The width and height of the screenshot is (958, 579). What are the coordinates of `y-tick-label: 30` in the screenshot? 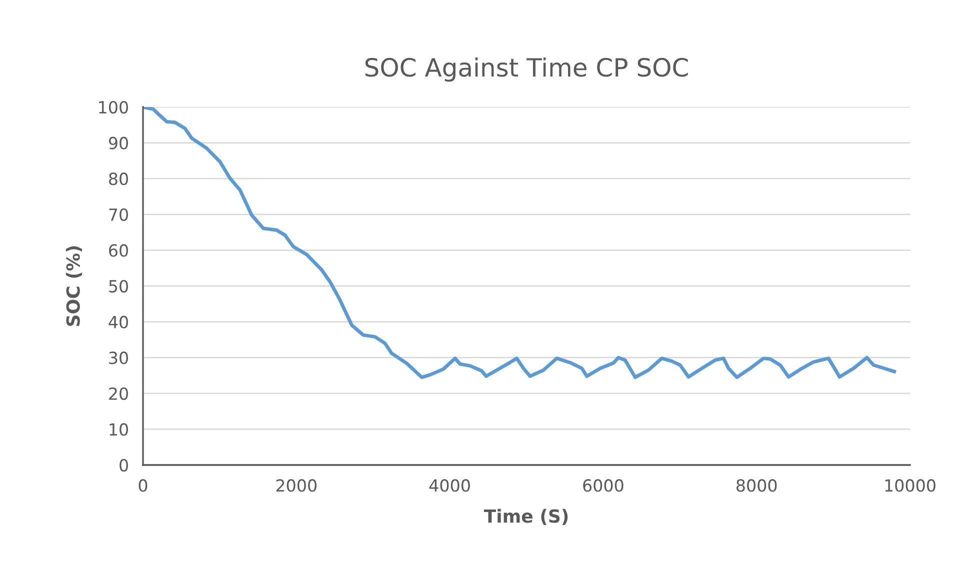 It's located at (118, 358).